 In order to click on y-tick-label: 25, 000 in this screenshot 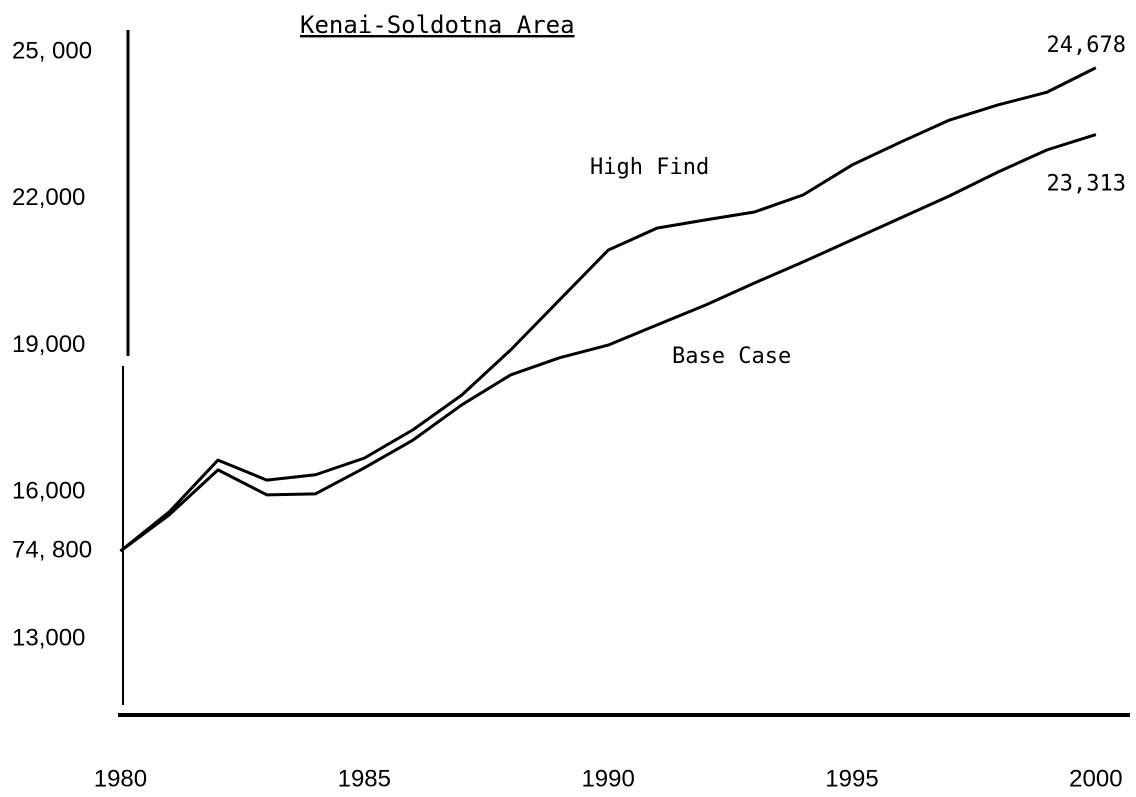, I will do `click(52, 50)`.